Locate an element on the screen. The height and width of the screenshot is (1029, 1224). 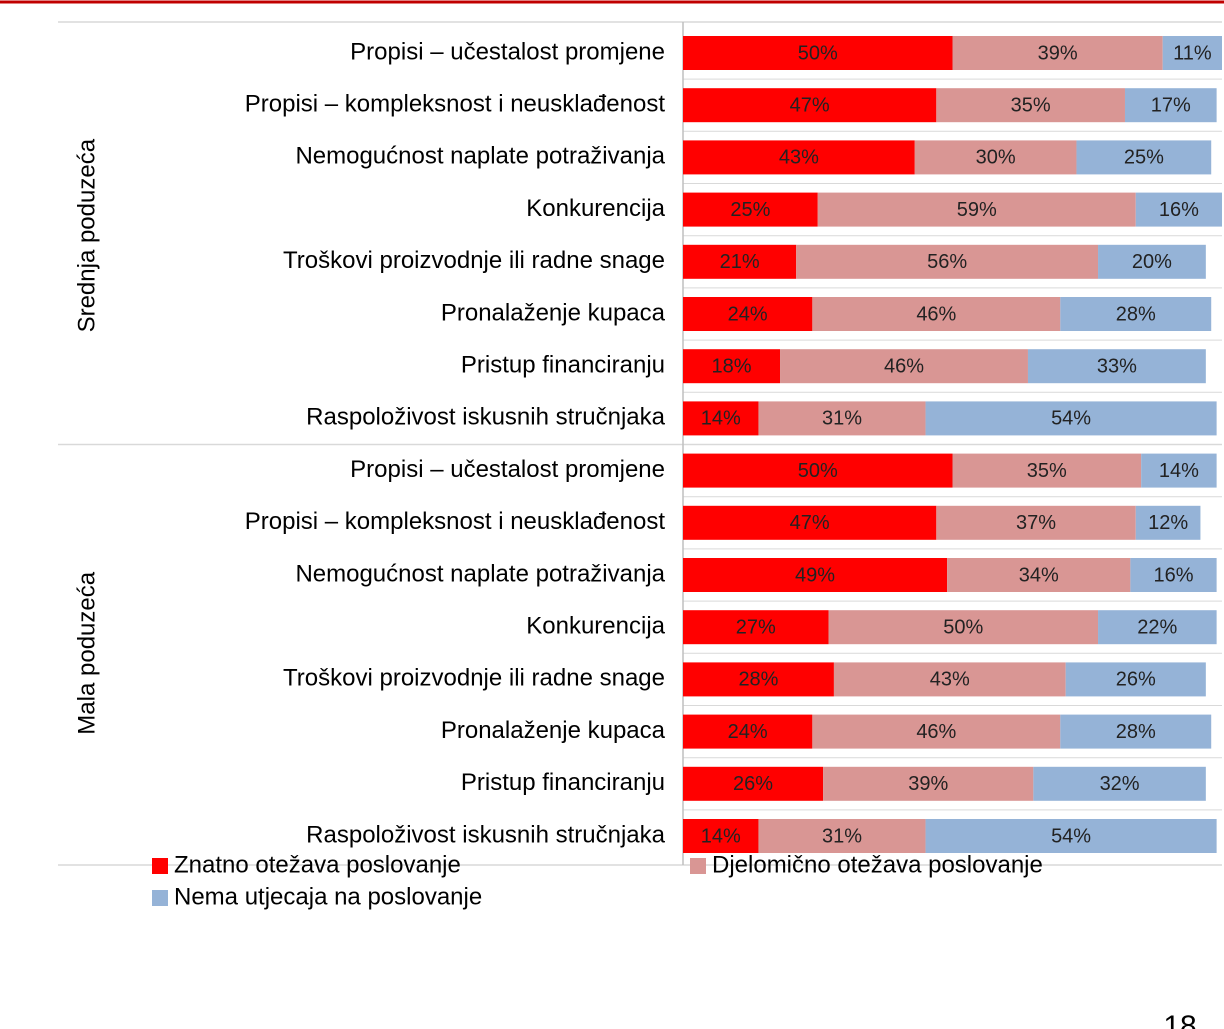
value-label: 54% is located at coordinates (1071, 836).